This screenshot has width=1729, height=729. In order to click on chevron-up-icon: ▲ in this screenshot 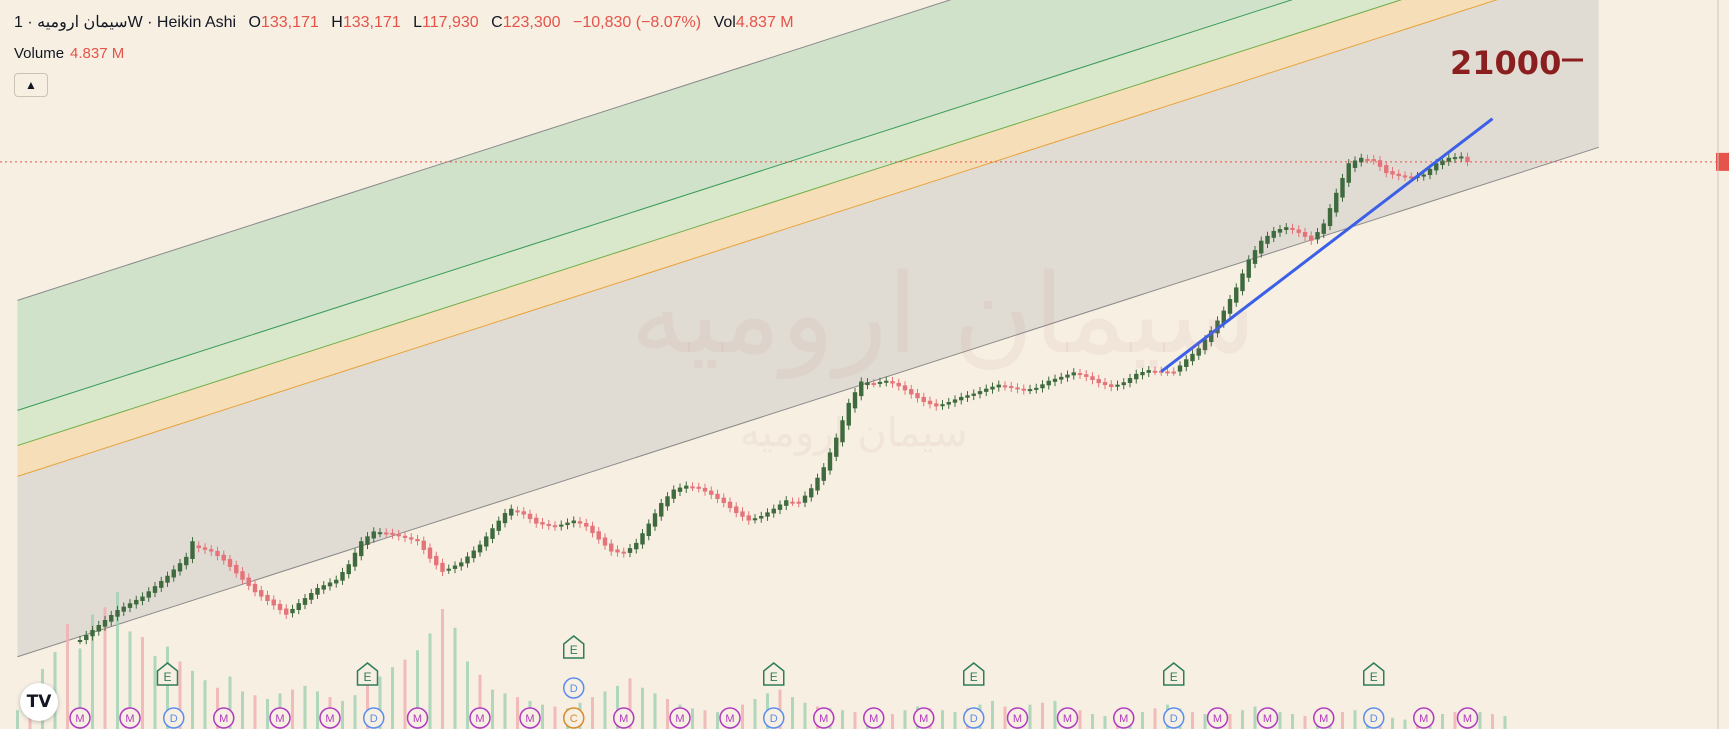, I will do `click(31, 85)`.